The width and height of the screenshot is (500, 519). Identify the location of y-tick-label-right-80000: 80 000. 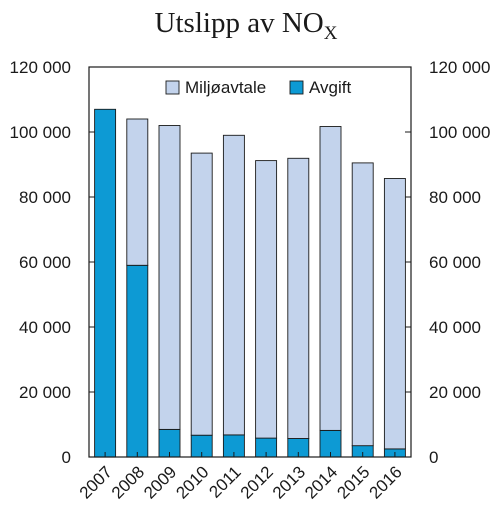
(455, 197).